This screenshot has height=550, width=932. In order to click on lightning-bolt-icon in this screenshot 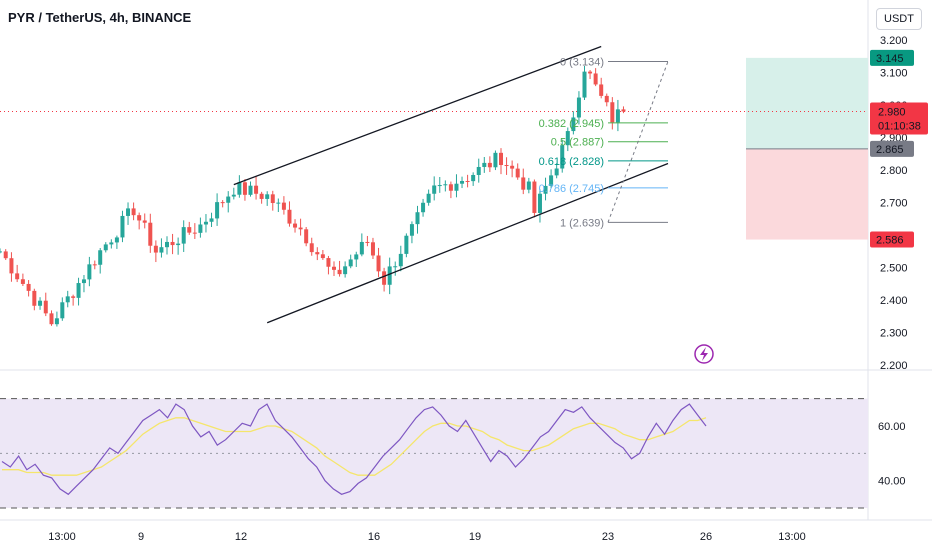, I will do `click(704, 354)`.